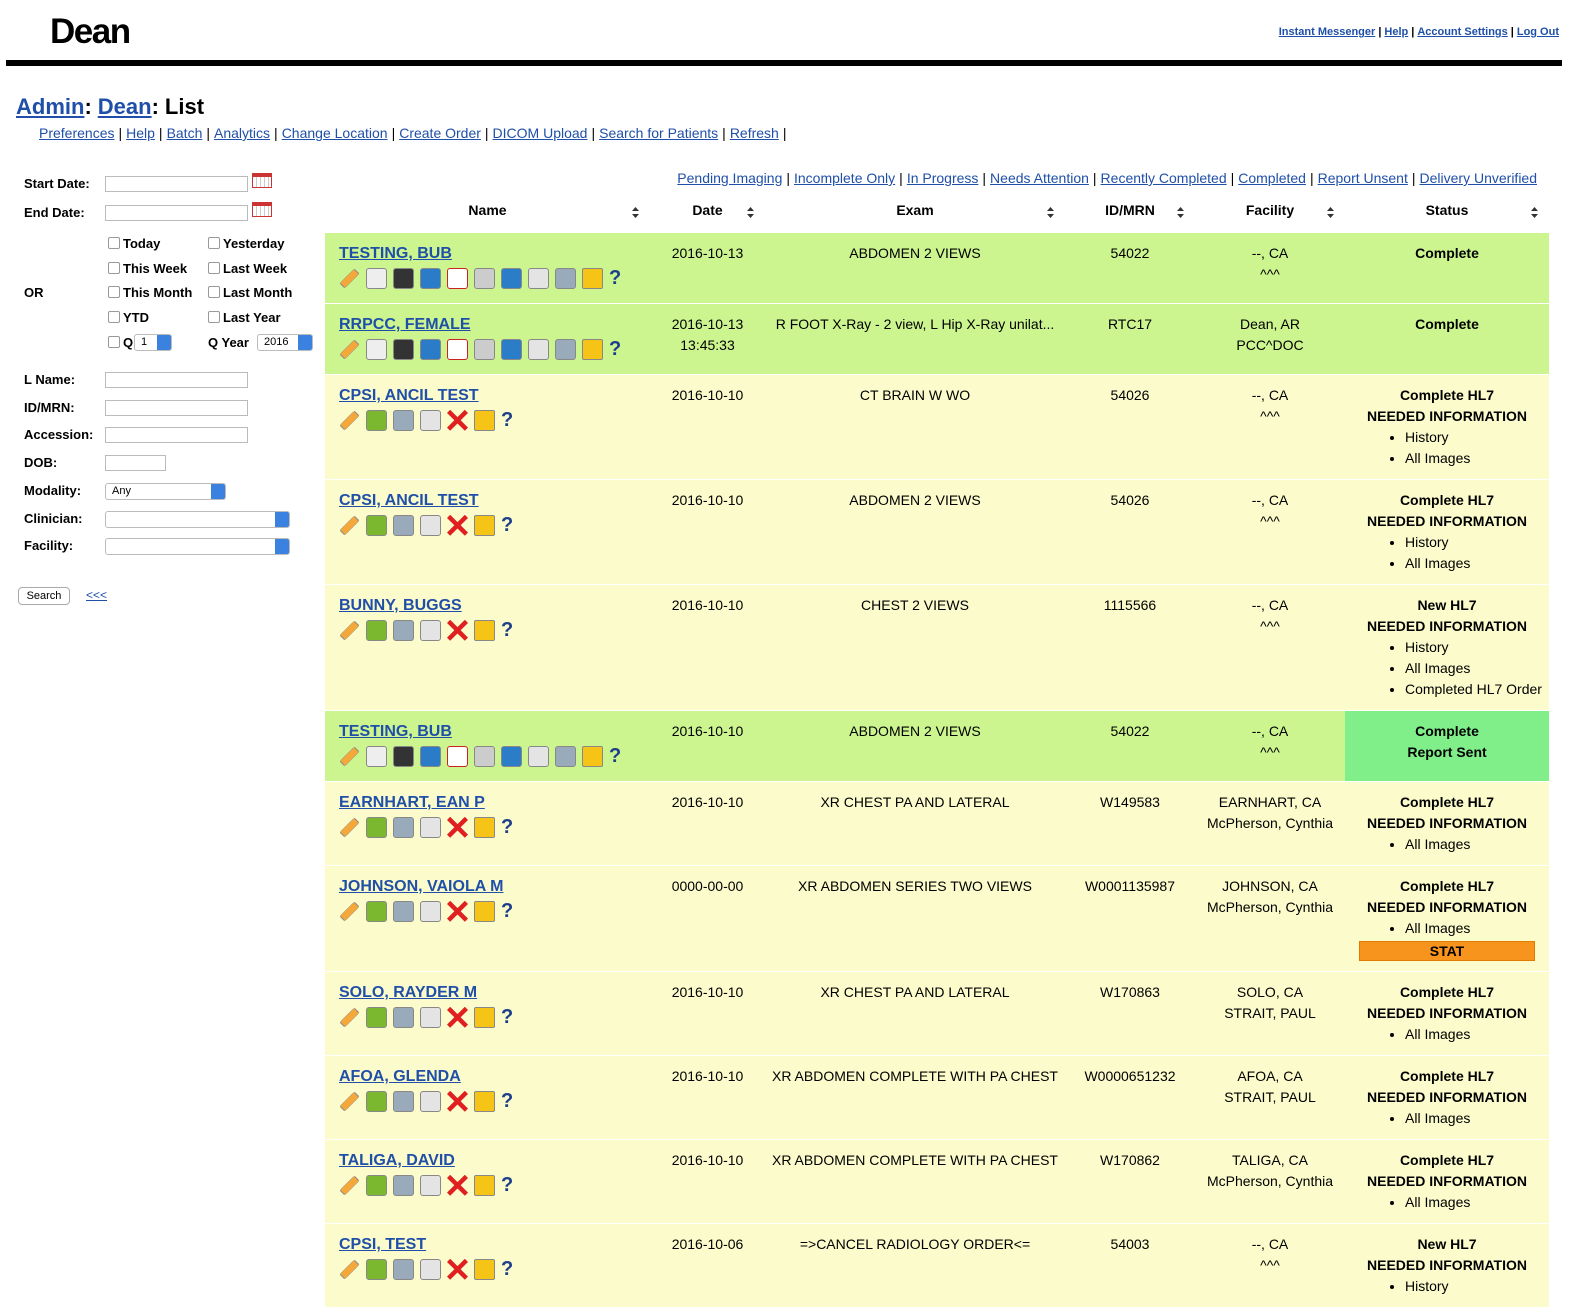 This screenshot has height=1308, width=1587. Describe the element at coordinates (659, 133) in the screenshot. I see `link: Search for Patients` at that location.